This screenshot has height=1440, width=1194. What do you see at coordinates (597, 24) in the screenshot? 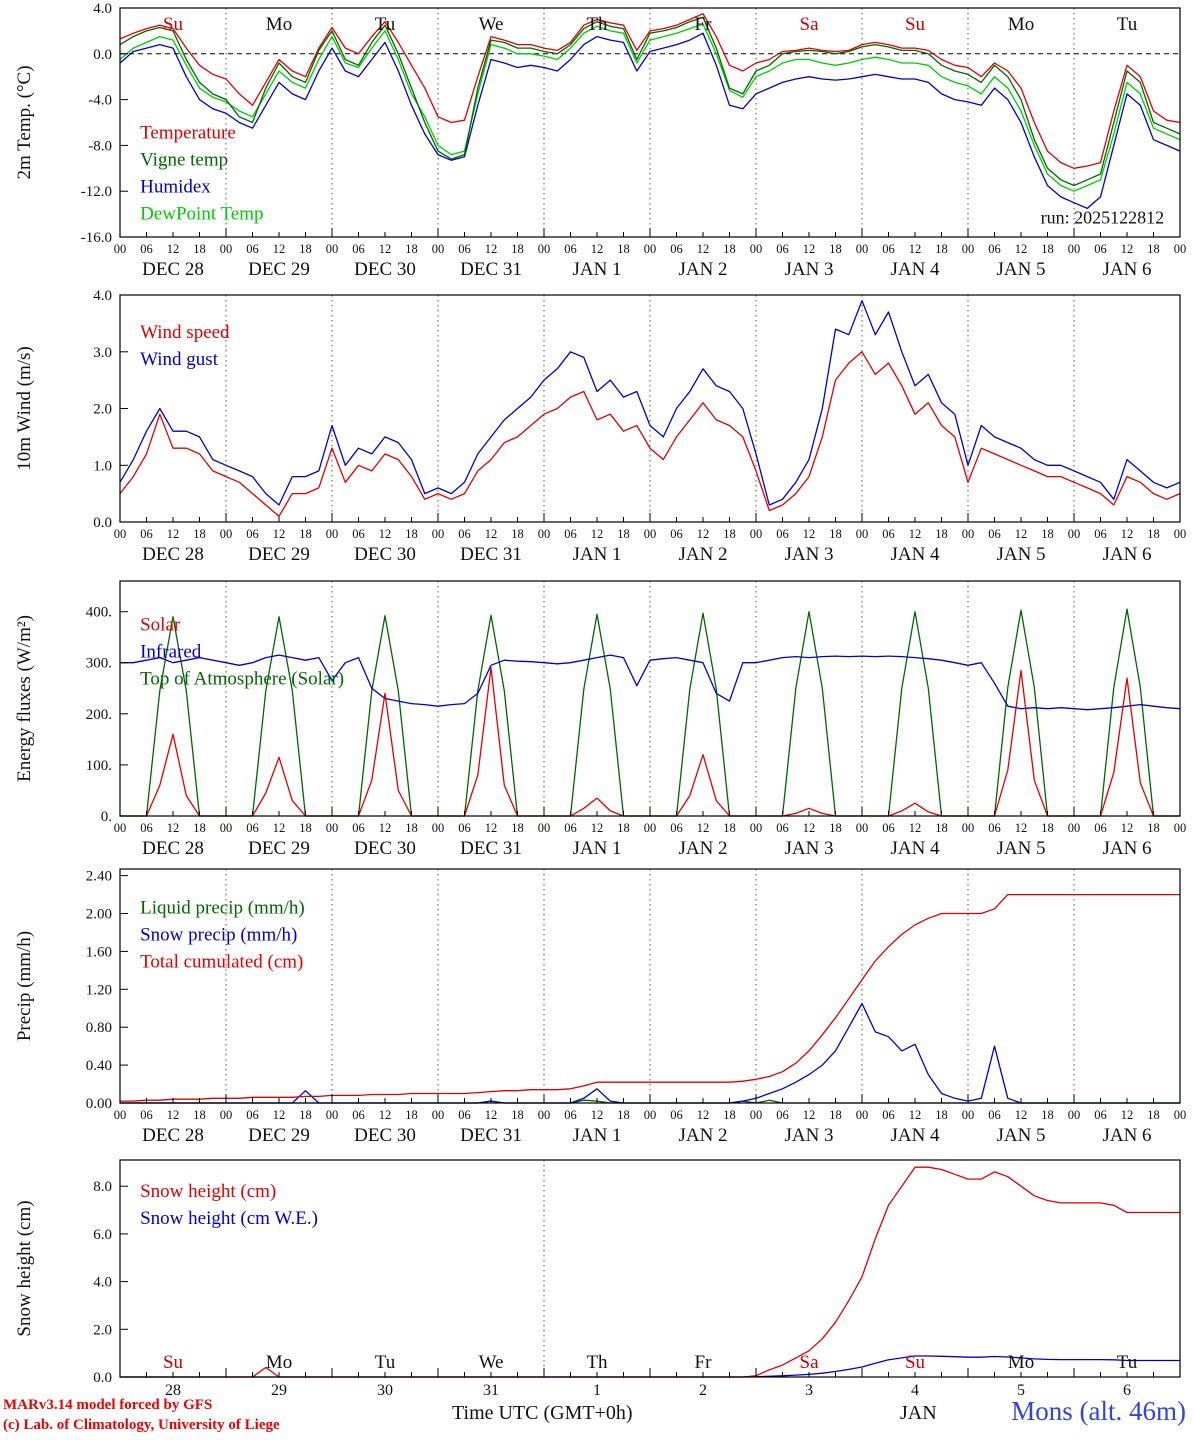
I see `dow-label: Th` at bounding box center [597, 24].